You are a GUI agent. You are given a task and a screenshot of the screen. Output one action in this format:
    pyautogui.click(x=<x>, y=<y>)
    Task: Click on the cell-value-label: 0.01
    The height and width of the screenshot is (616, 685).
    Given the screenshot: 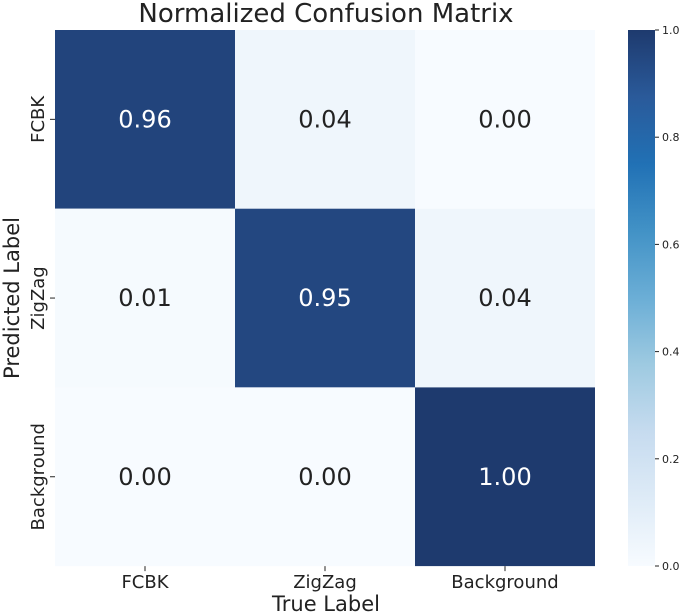 What is the action you would take?
    pyautogui.click(x=144, y=298)
    